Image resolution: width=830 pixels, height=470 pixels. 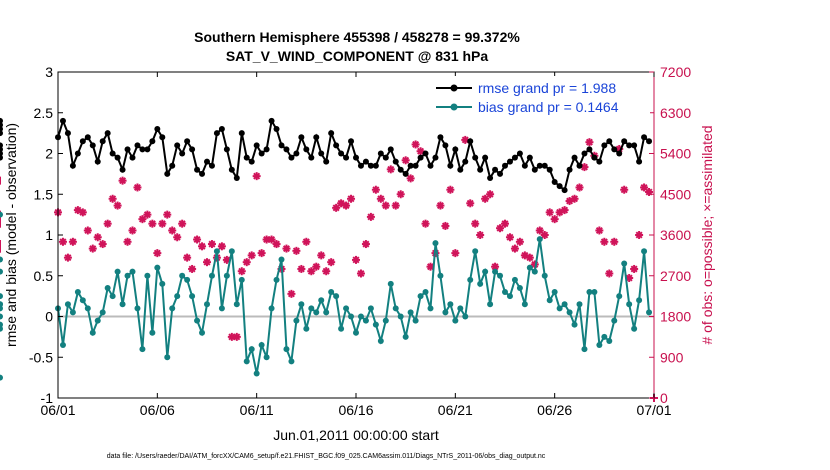 I want to click on x-tick-label: 06/11, so click(x=257, y=410).